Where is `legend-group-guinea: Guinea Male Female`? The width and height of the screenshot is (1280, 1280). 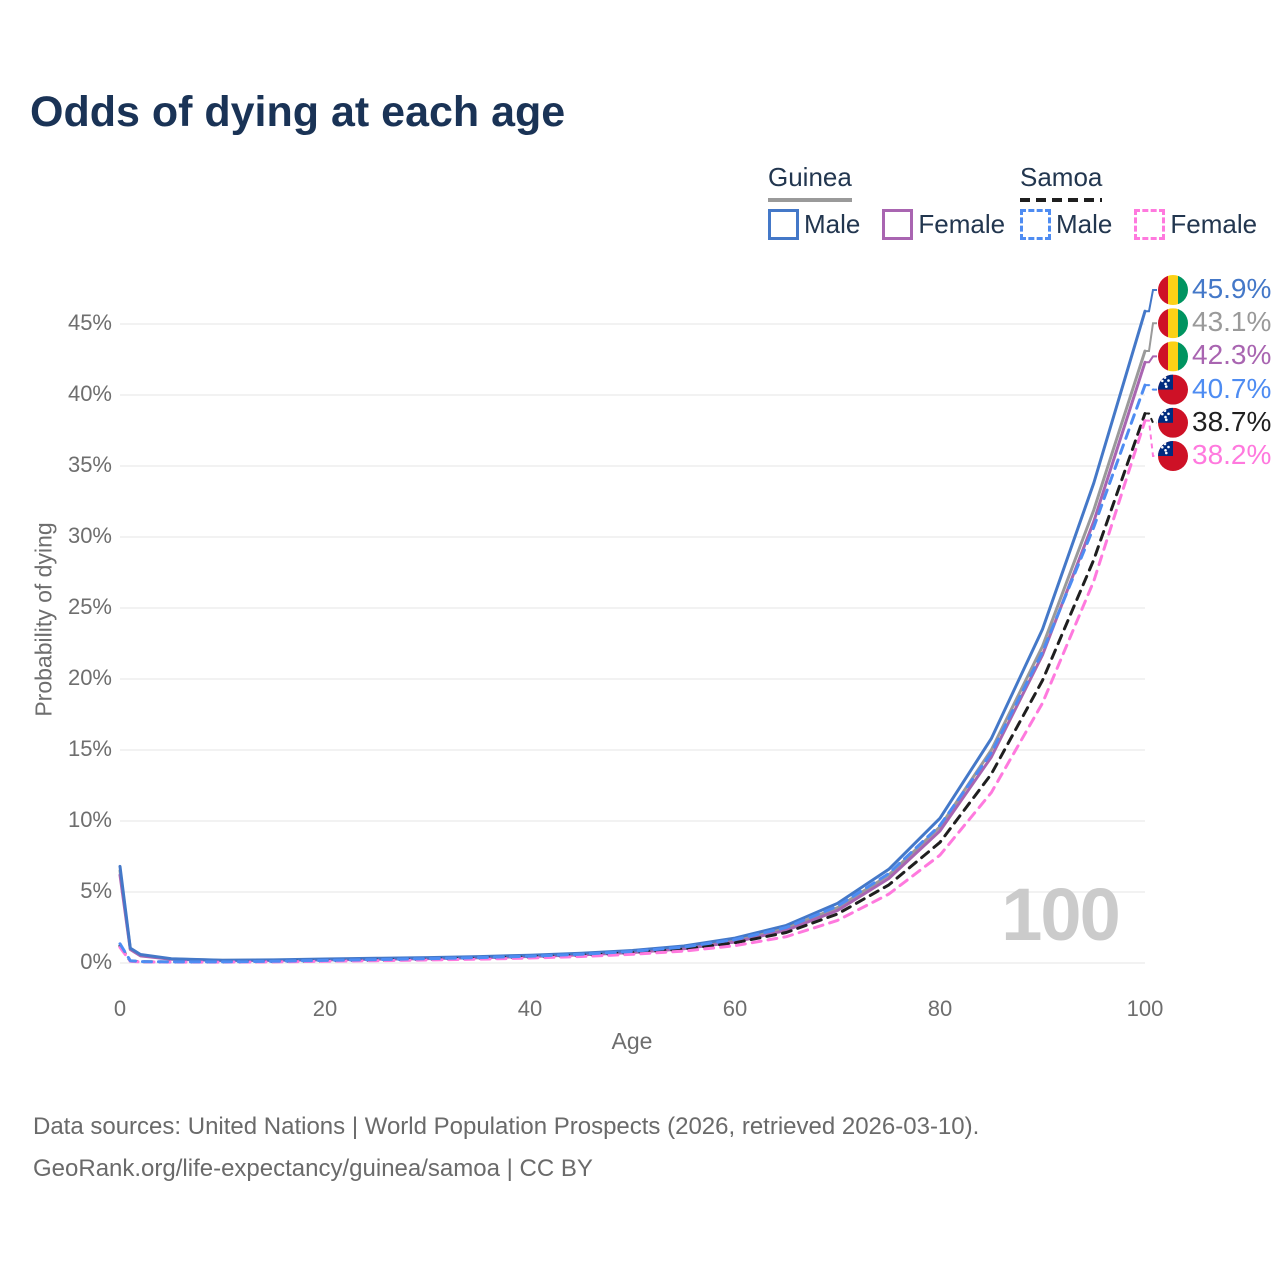 legend-group-guinea: Guinea Male Female is located at coordinates (897, 201).